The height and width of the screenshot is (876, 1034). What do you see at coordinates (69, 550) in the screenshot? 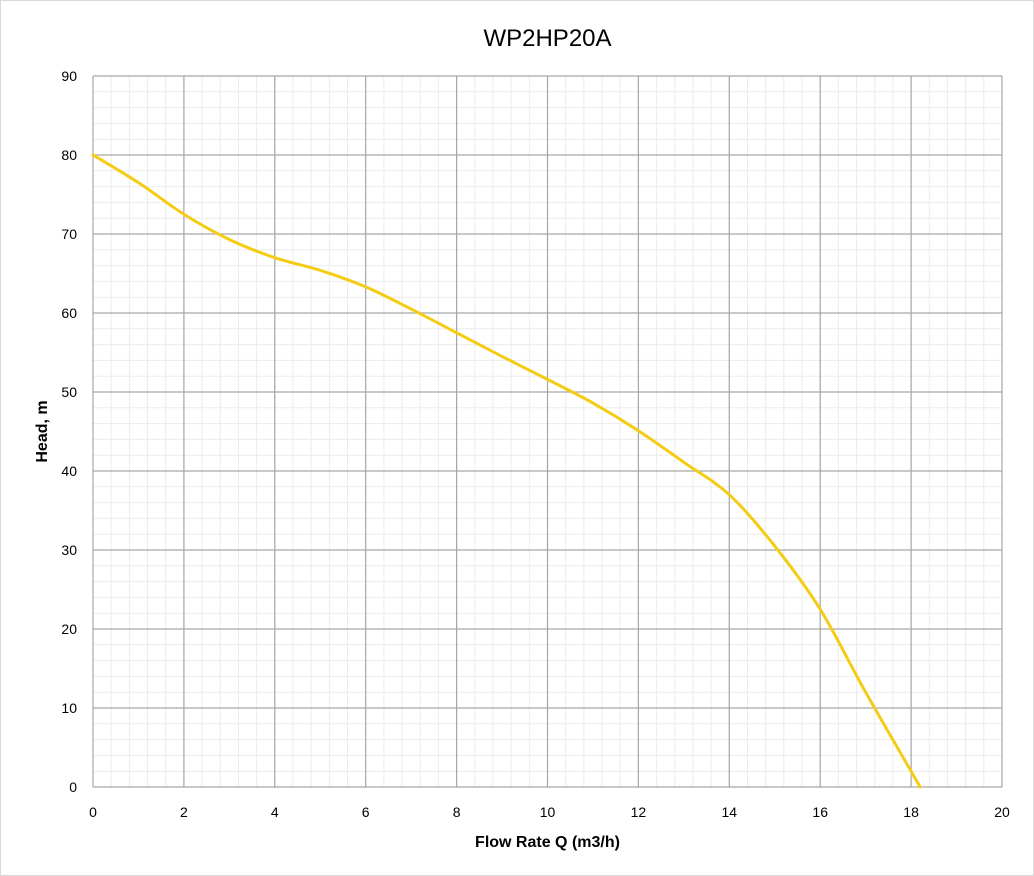
I see `y-tick-label: 30` at bounding box center [69, 550].